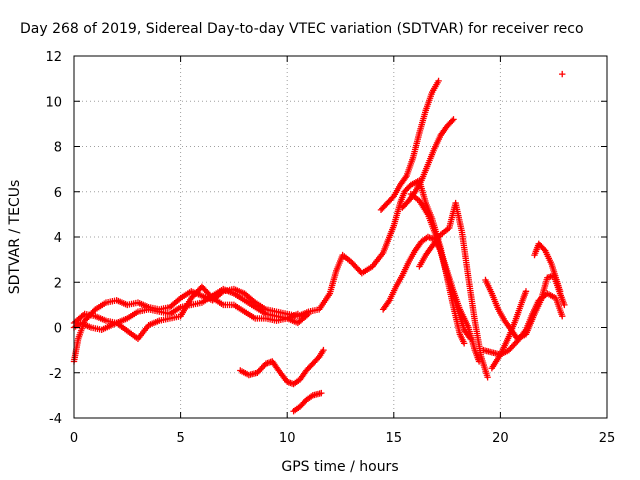  I want to click on y-axis-label: SDTVAR / TECUs, so click(15, 237).